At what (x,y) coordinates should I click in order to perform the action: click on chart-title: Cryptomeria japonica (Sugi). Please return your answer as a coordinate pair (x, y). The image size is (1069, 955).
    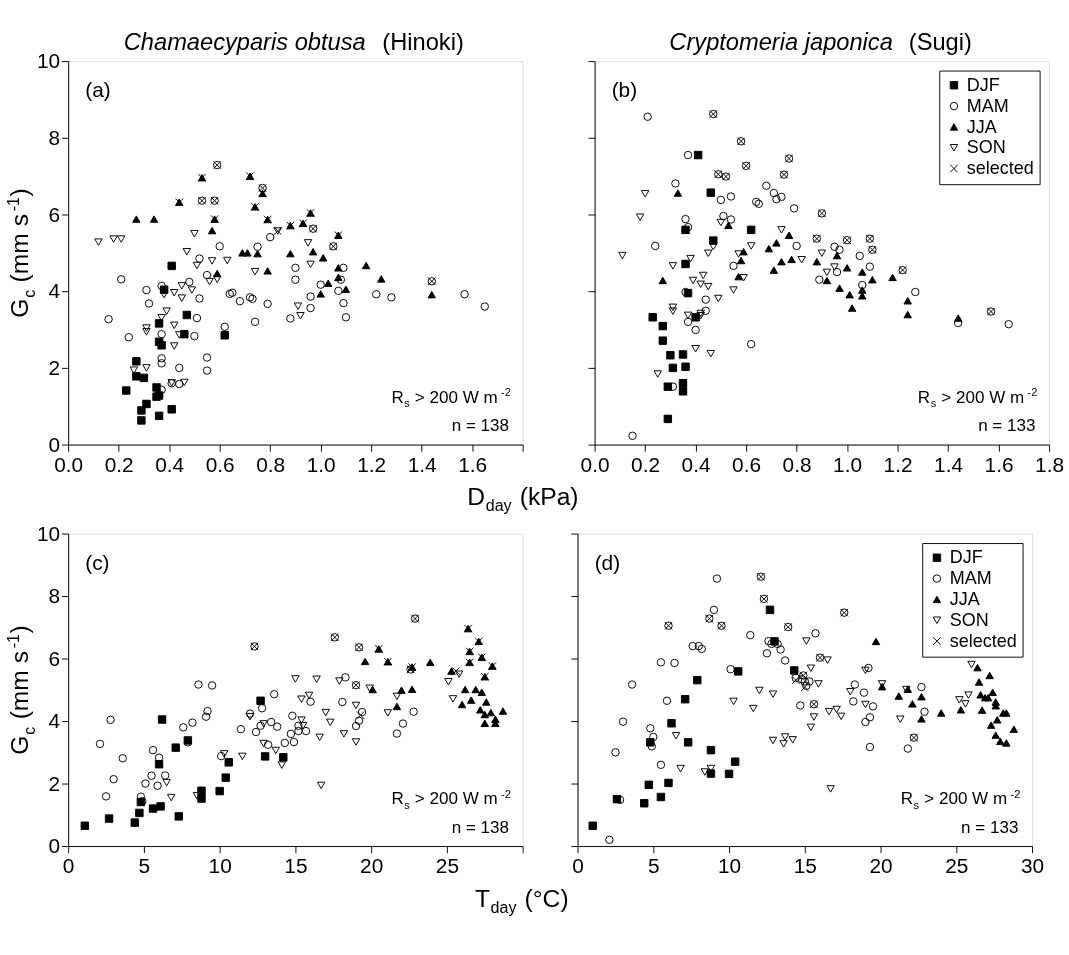
    Looking at the image, I should click on (820, 41).